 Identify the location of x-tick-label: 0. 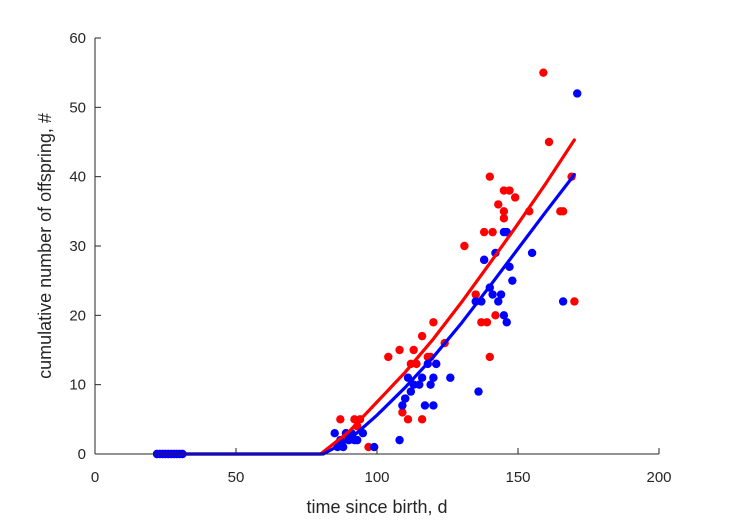
(95, 477).